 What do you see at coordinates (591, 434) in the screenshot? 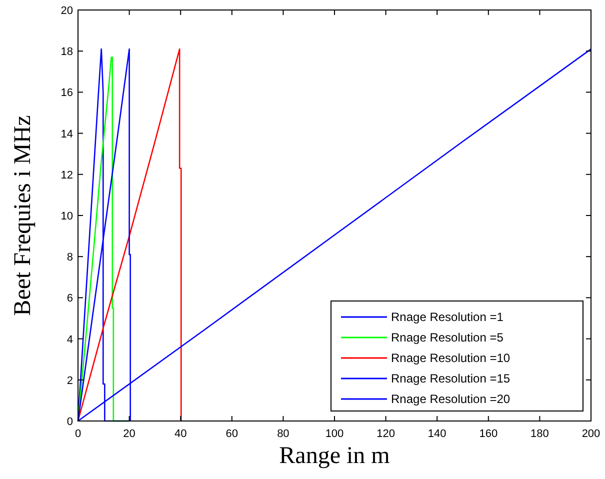
I see `x-tick-label: 200` at bounding box center [591, 434].